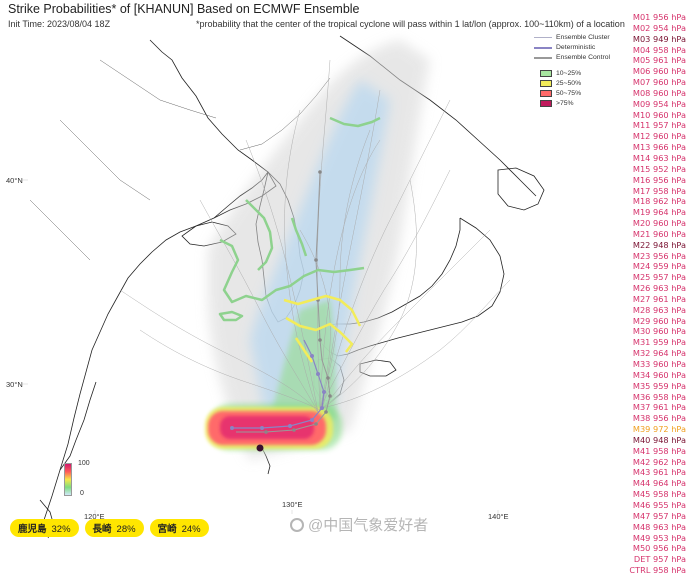 This screenshot has width=690, height=576. I want to click on member-item: M01 956 hPa, so click(659, 17).